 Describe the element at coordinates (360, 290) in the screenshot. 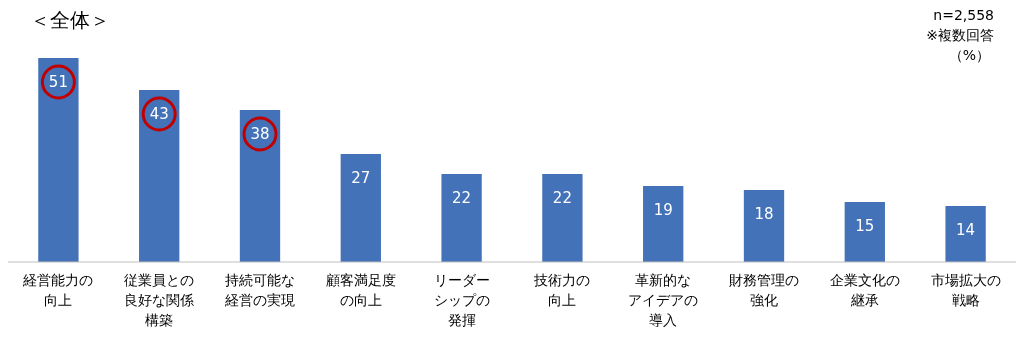

I see `x-tick-label: 顧客満足度の向上` at that location.